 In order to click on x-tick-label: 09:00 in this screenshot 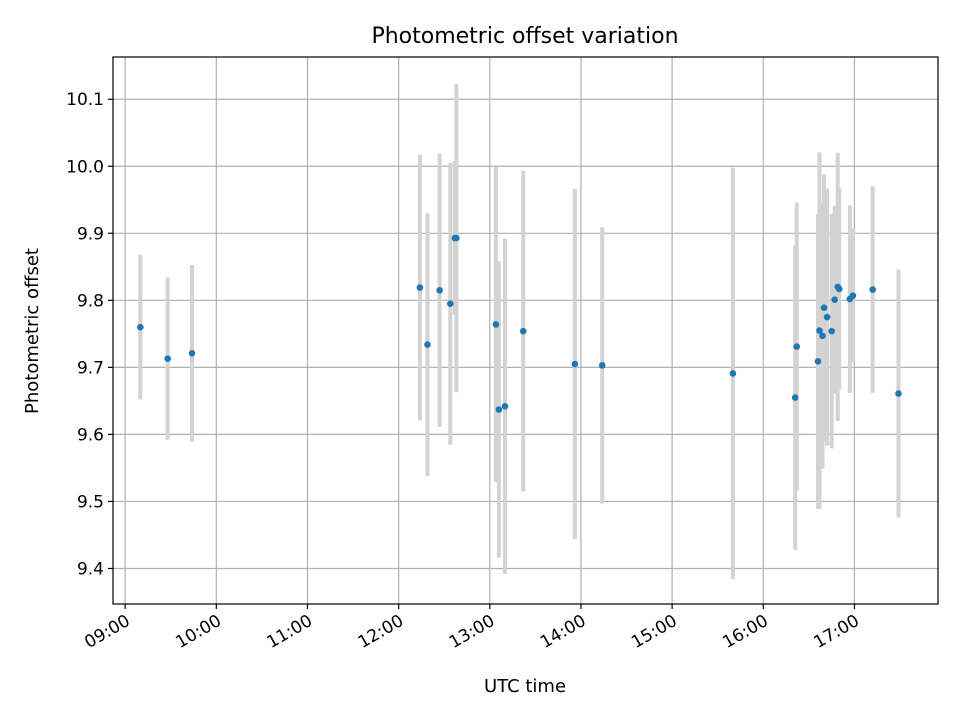, I will do `click(107, 632)`.